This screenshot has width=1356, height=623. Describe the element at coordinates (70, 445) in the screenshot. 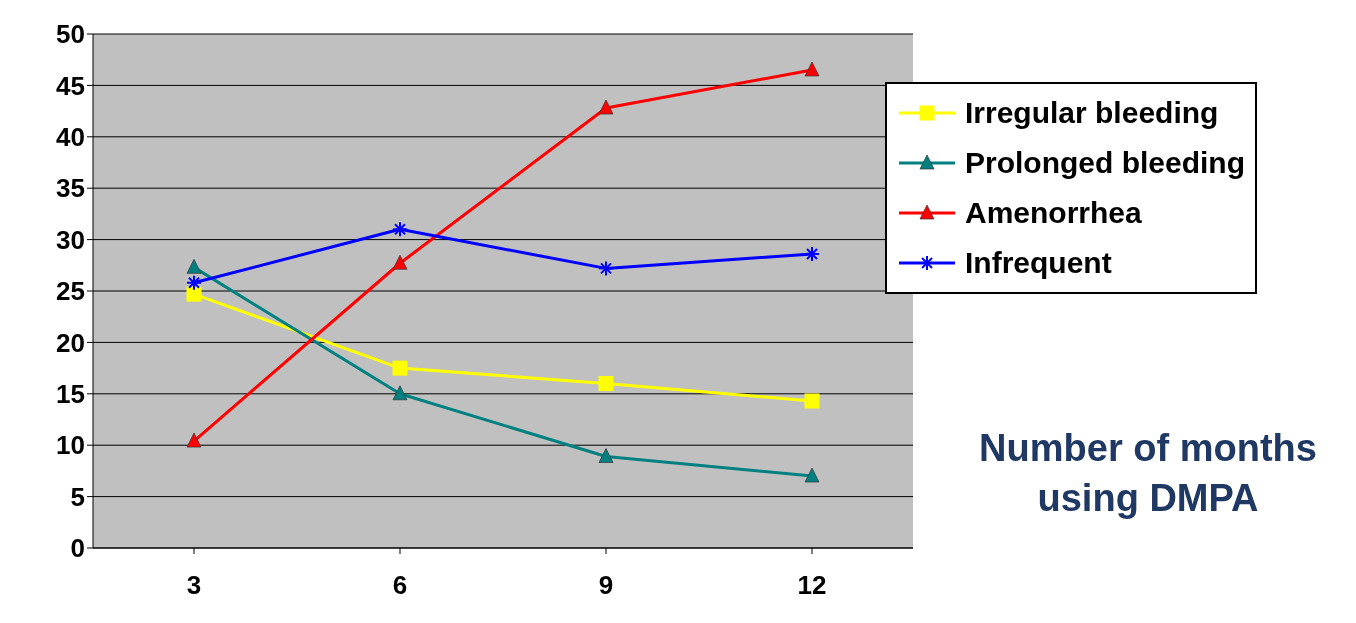

I see `y-tick-label: 10` at that location.